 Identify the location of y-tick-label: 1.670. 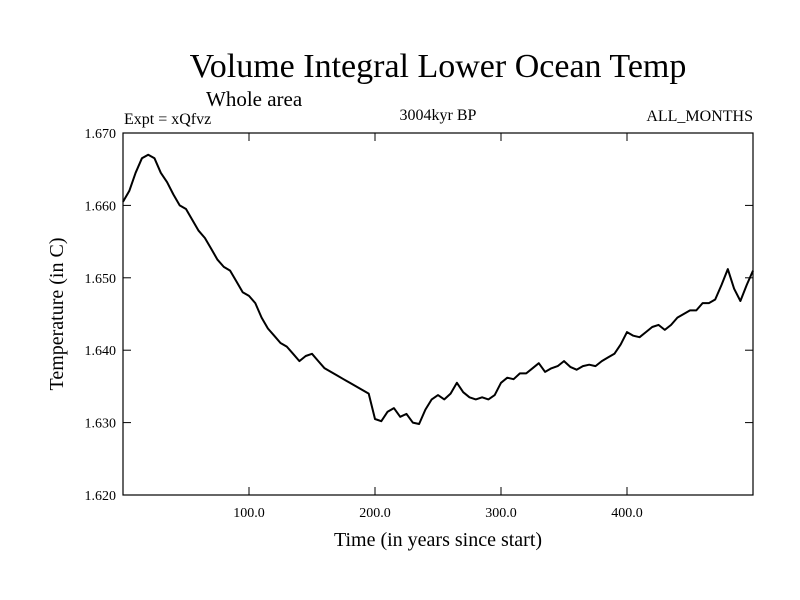
(101, 134).